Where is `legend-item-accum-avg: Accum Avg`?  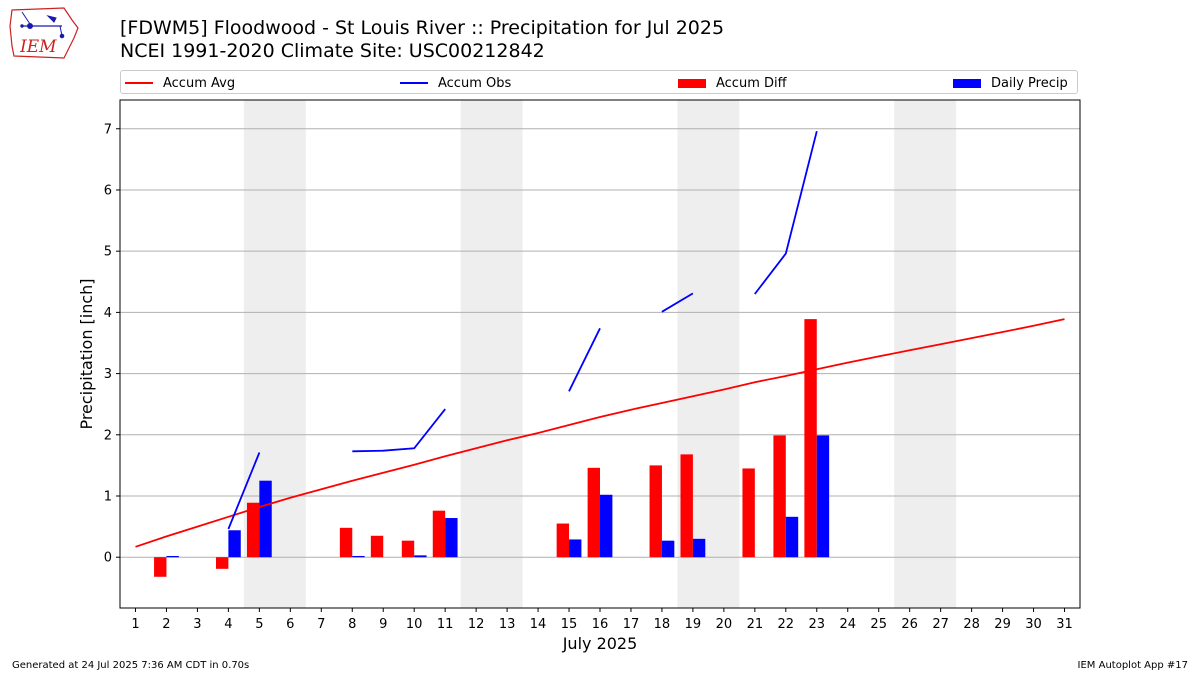
legend-item-accum-avg: Accum Avg is located at coordinates (180, 83).